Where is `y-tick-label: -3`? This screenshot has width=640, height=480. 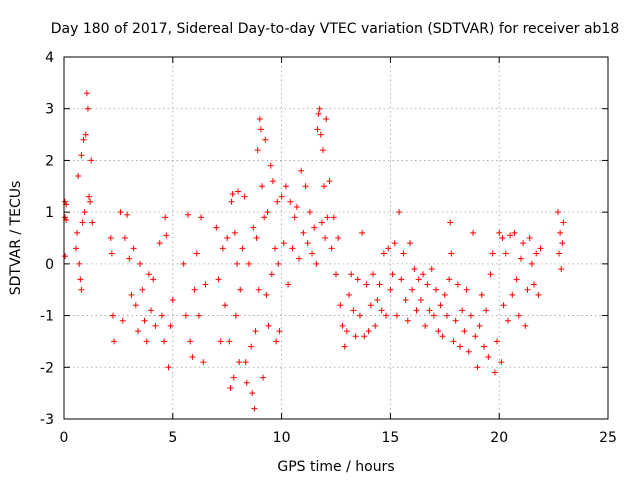 y-tick-label: -3 is located at coordinates (47, 420).